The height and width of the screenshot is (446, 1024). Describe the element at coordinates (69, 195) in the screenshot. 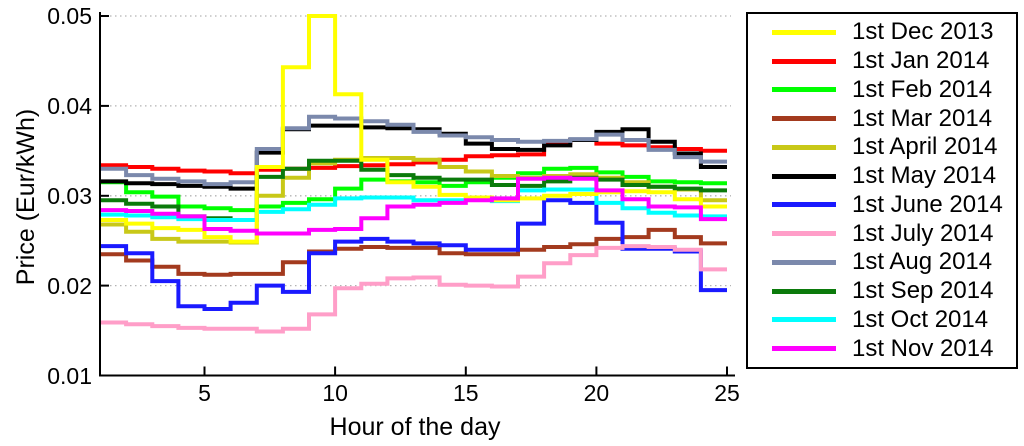

I see `y-tick-label: 0.03` at that location.